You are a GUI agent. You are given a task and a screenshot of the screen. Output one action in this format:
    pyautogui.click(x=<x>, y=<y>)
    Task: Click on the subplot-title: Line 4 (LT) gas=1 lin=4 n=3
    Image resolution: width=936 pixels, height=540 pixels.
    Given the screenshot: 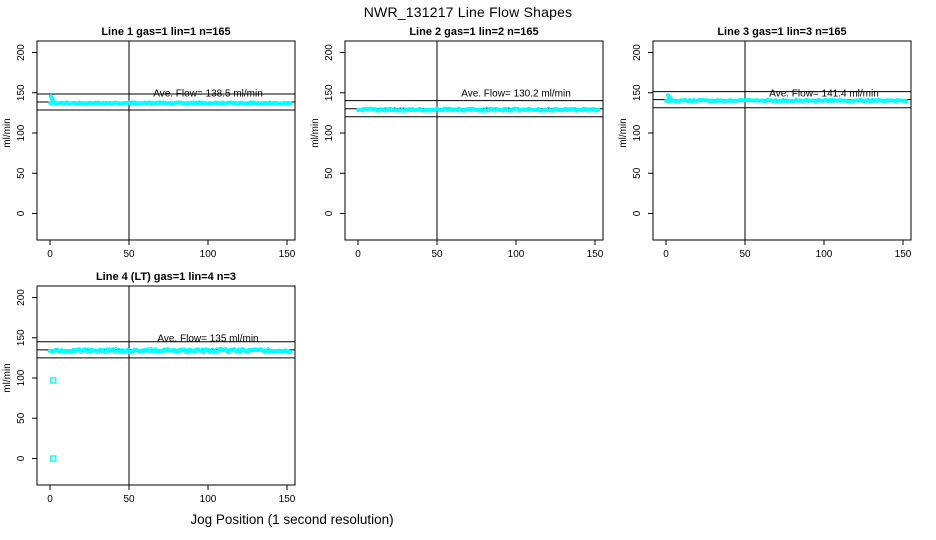 What is the action you would take?
    pyautogui.click(x=166, y=277)
    